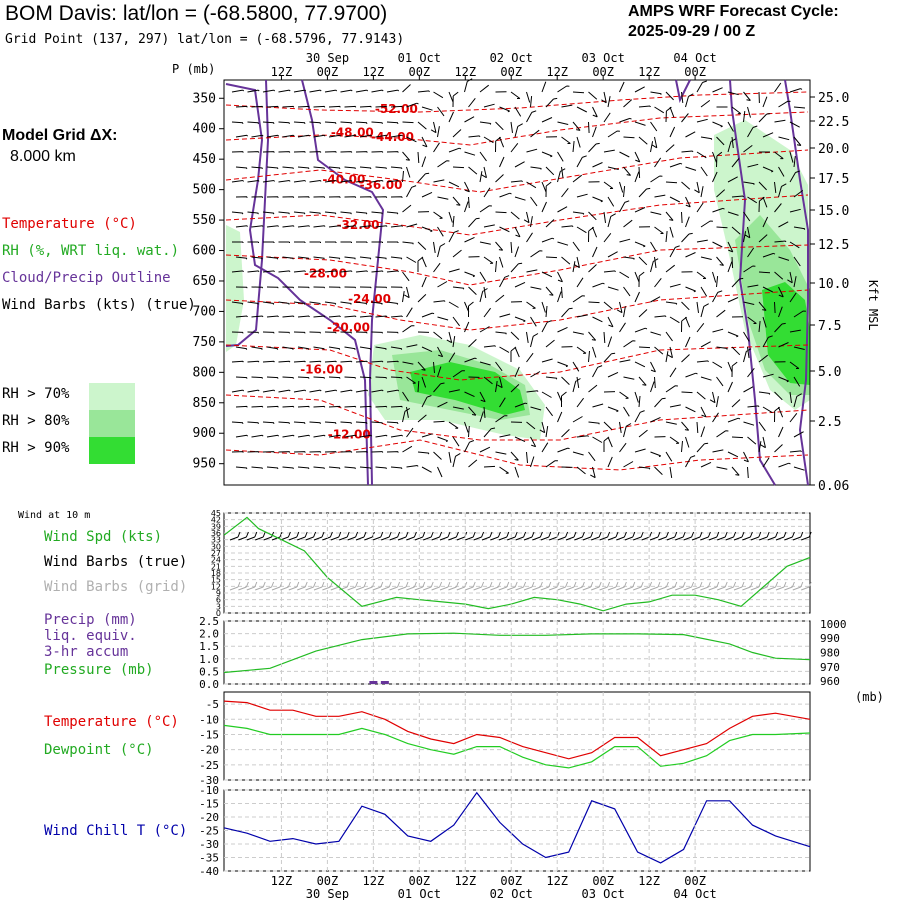 The width and height of the screenshot is (900, 900). What do you see at coordinates (99, 750) in the screenshot?
I see `dewpoint-series-label: Dewpoint (°C)` at bounding box center [99, 750].